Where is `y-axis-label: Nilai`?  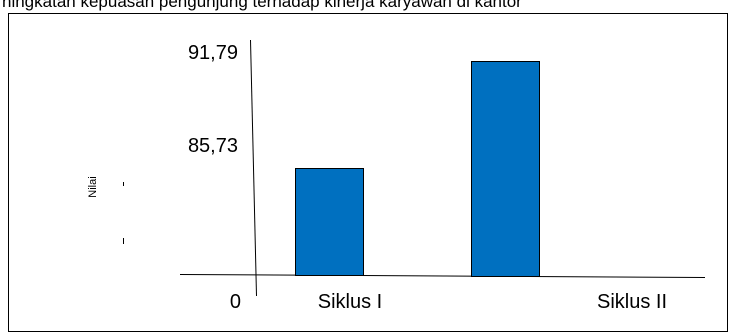 y-axis-label: Nilai is located at coordinates (93, 186).